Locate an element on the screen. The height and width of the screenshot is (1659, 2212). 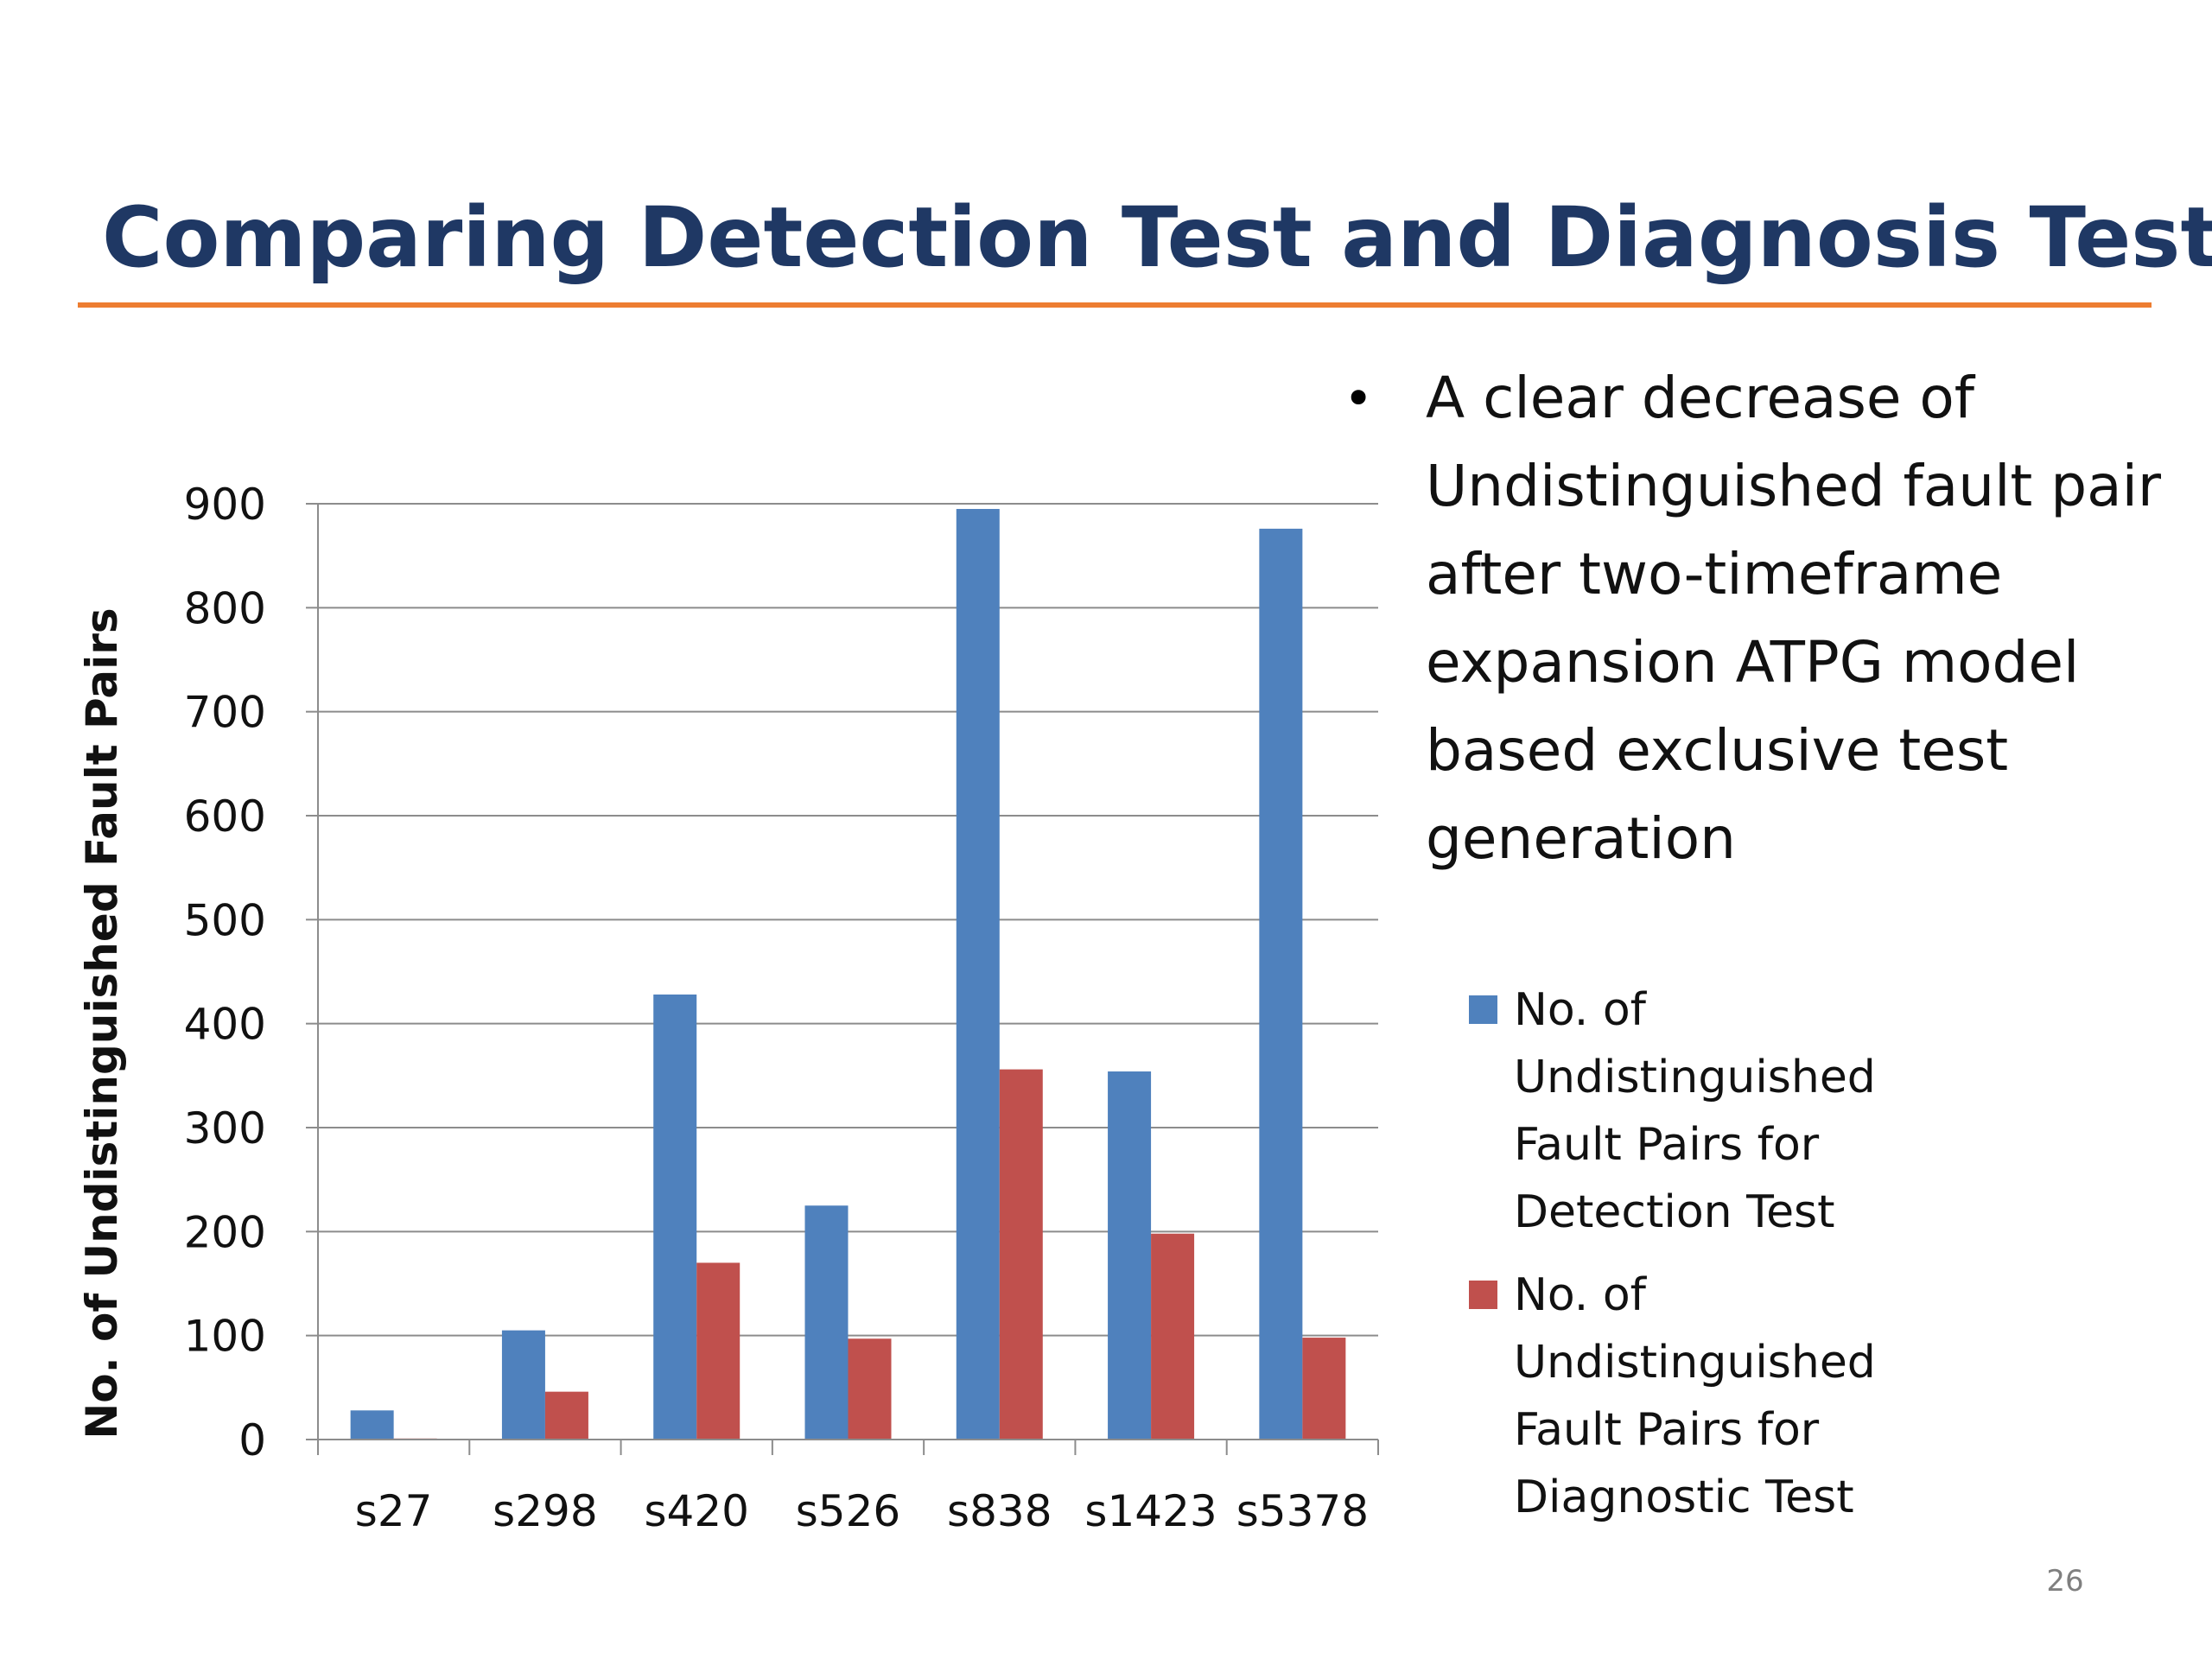
y-tick-label: 800 is located at coordinates (225, 608).